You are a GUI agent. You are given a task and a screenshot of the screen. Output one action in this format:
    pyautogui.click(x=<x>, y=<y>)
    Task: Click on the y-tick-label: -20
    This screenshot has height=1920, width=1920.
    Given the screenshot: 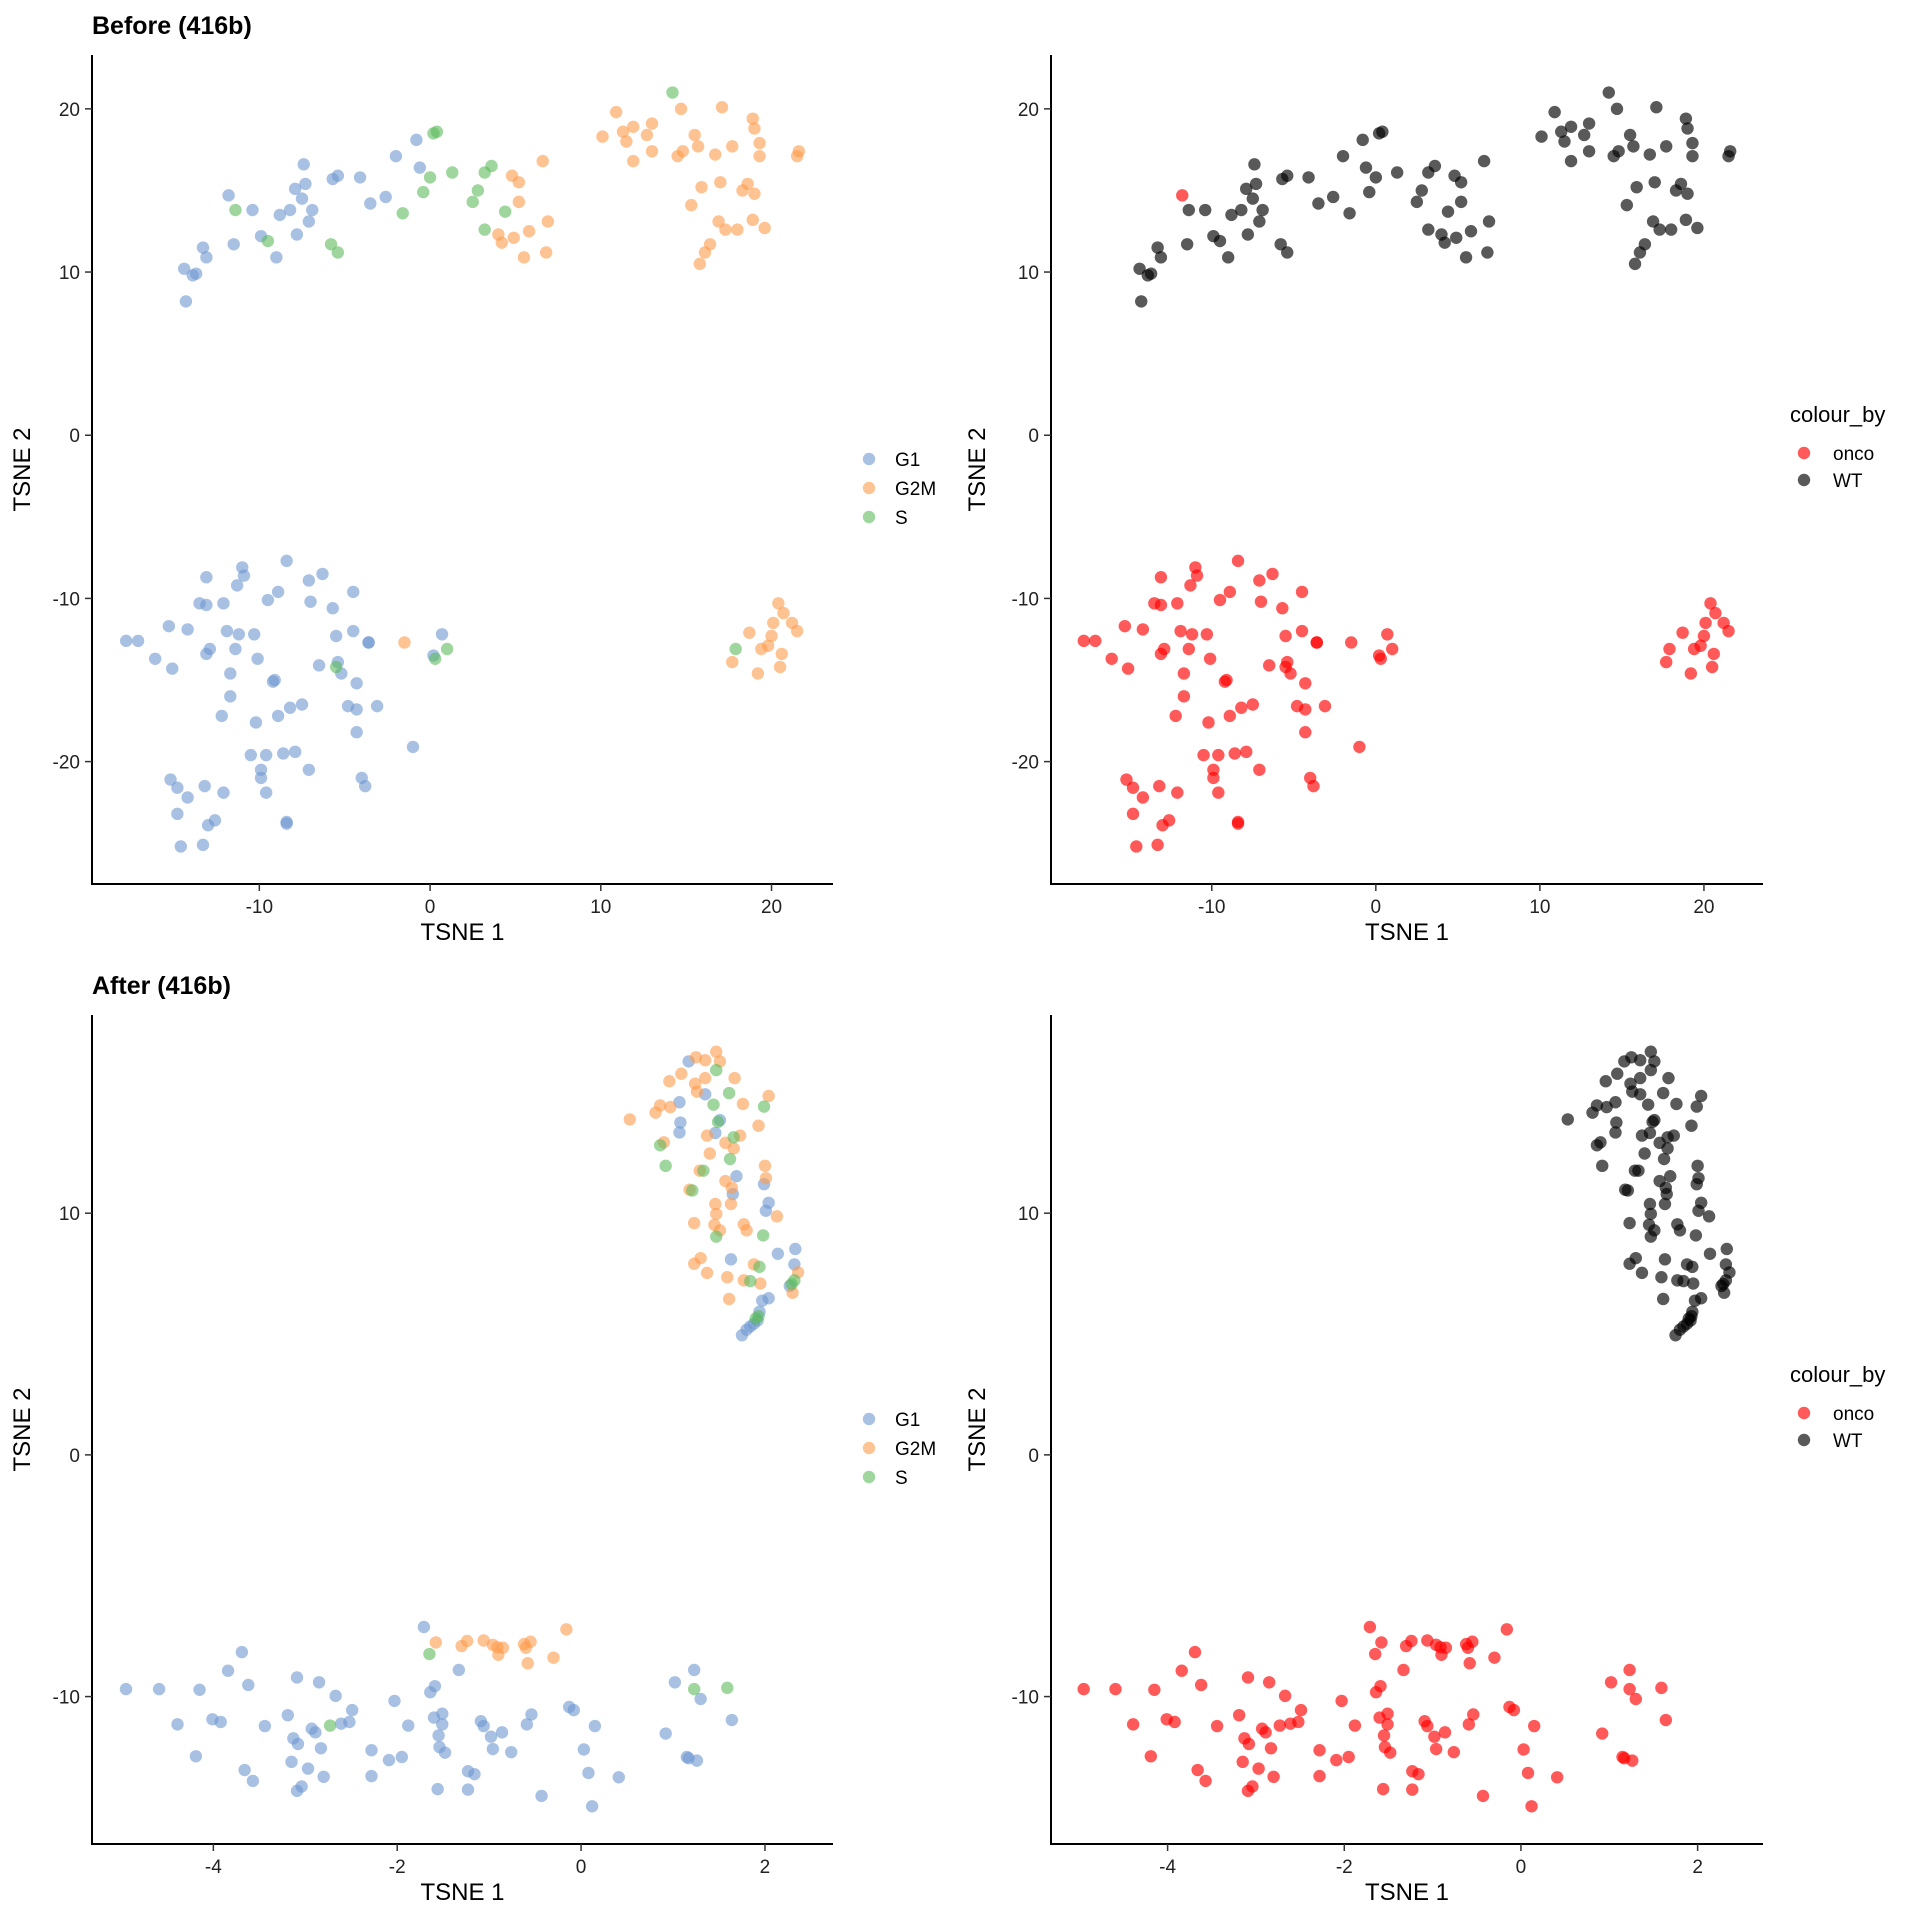 What is the action you would take?
    pyautogui.click(x=66, y=763)
    